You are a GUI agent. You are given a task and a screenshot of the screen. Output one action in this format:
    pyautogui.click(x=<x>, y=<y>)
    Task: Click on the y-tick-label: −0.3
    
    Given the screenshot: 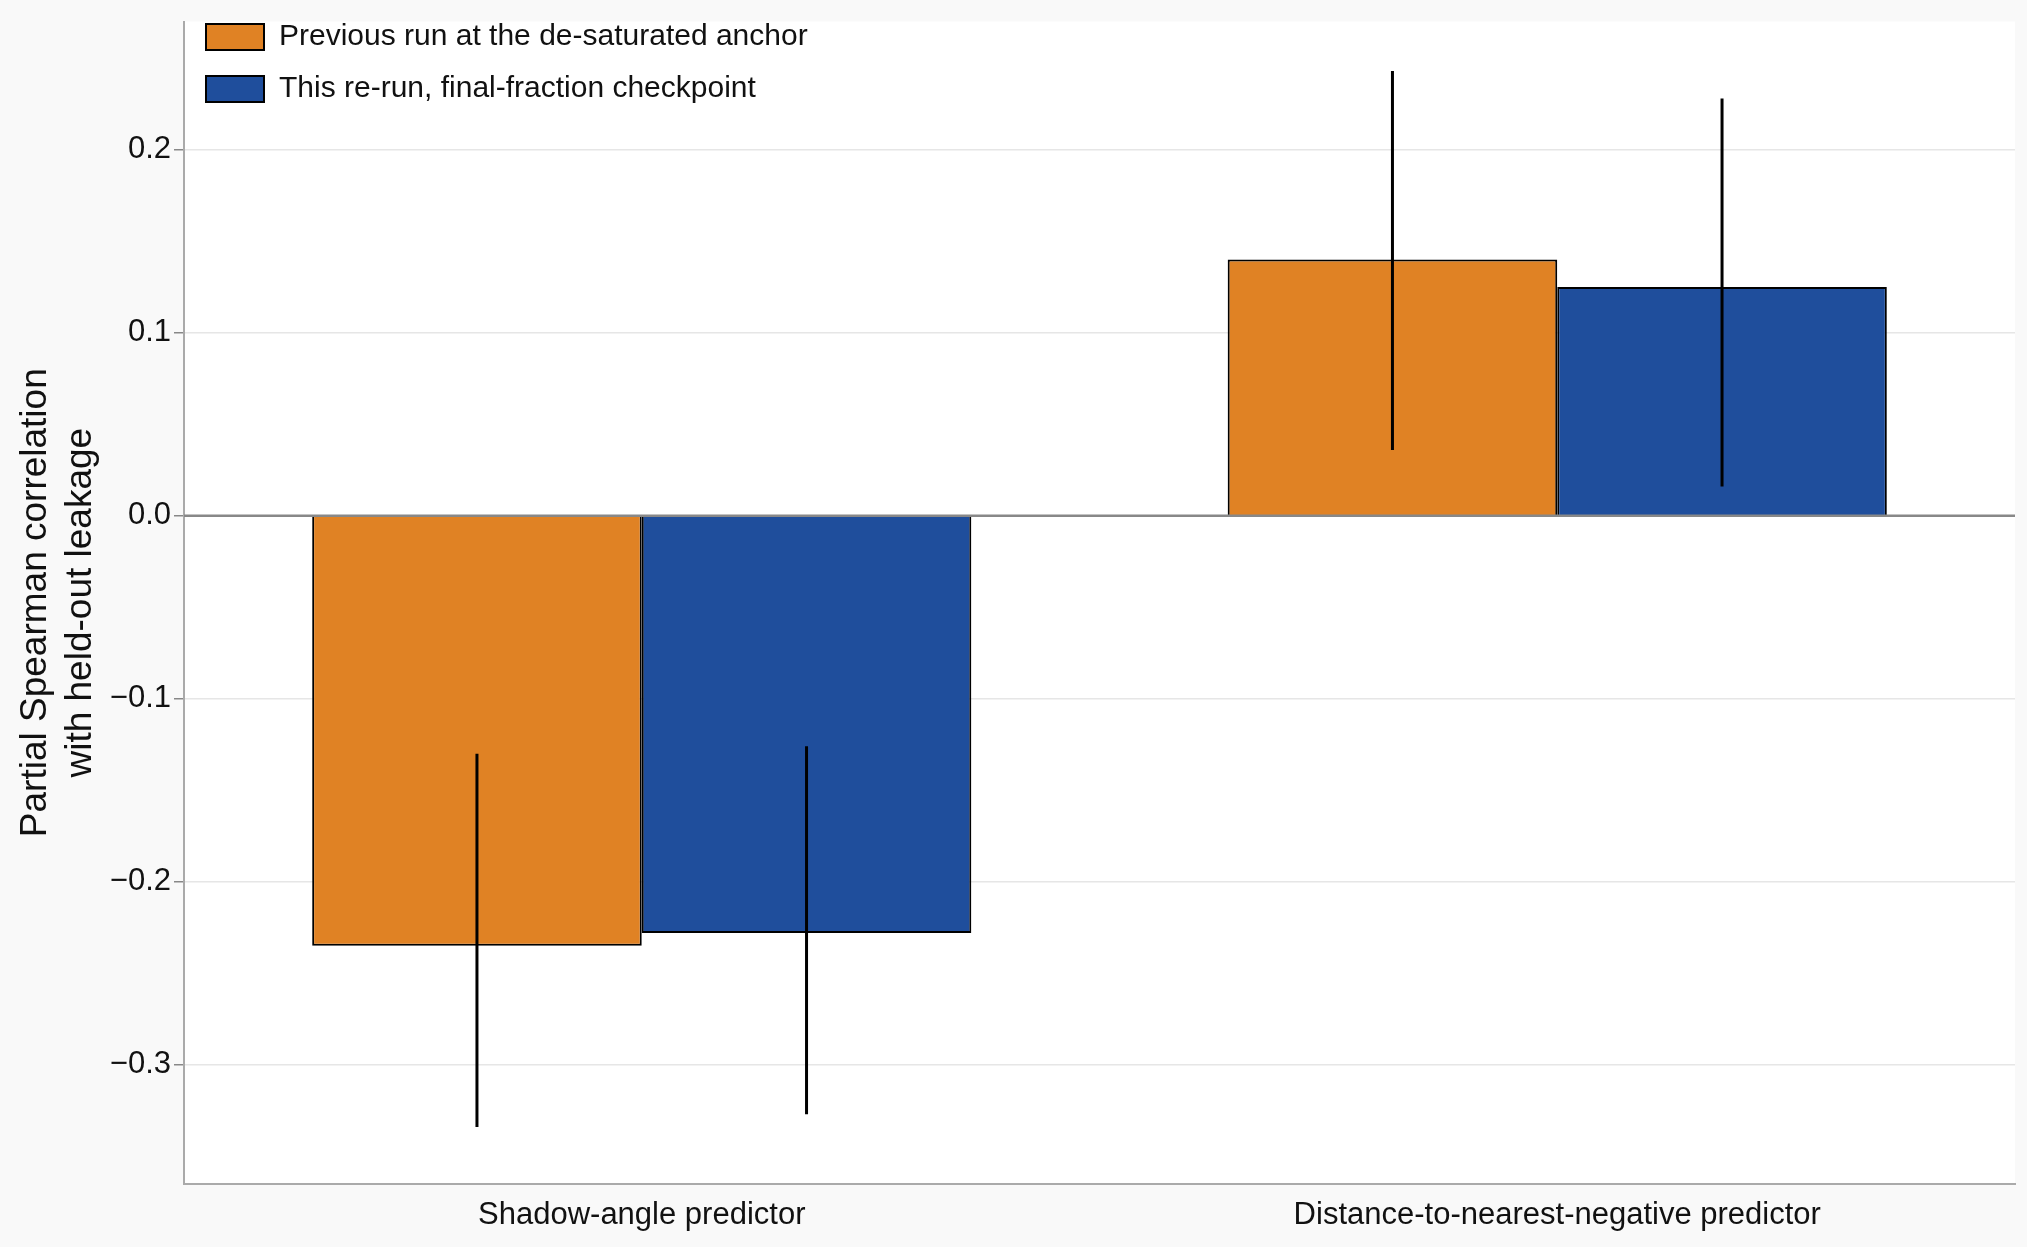 What is the action you would take?
    pyautogui.click(x=140, y=1063)
    